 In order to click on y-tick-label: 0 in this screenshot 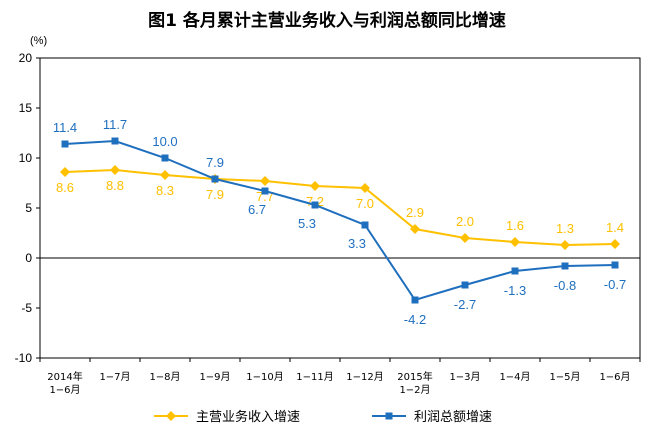, I will do `click(28, 258)`.